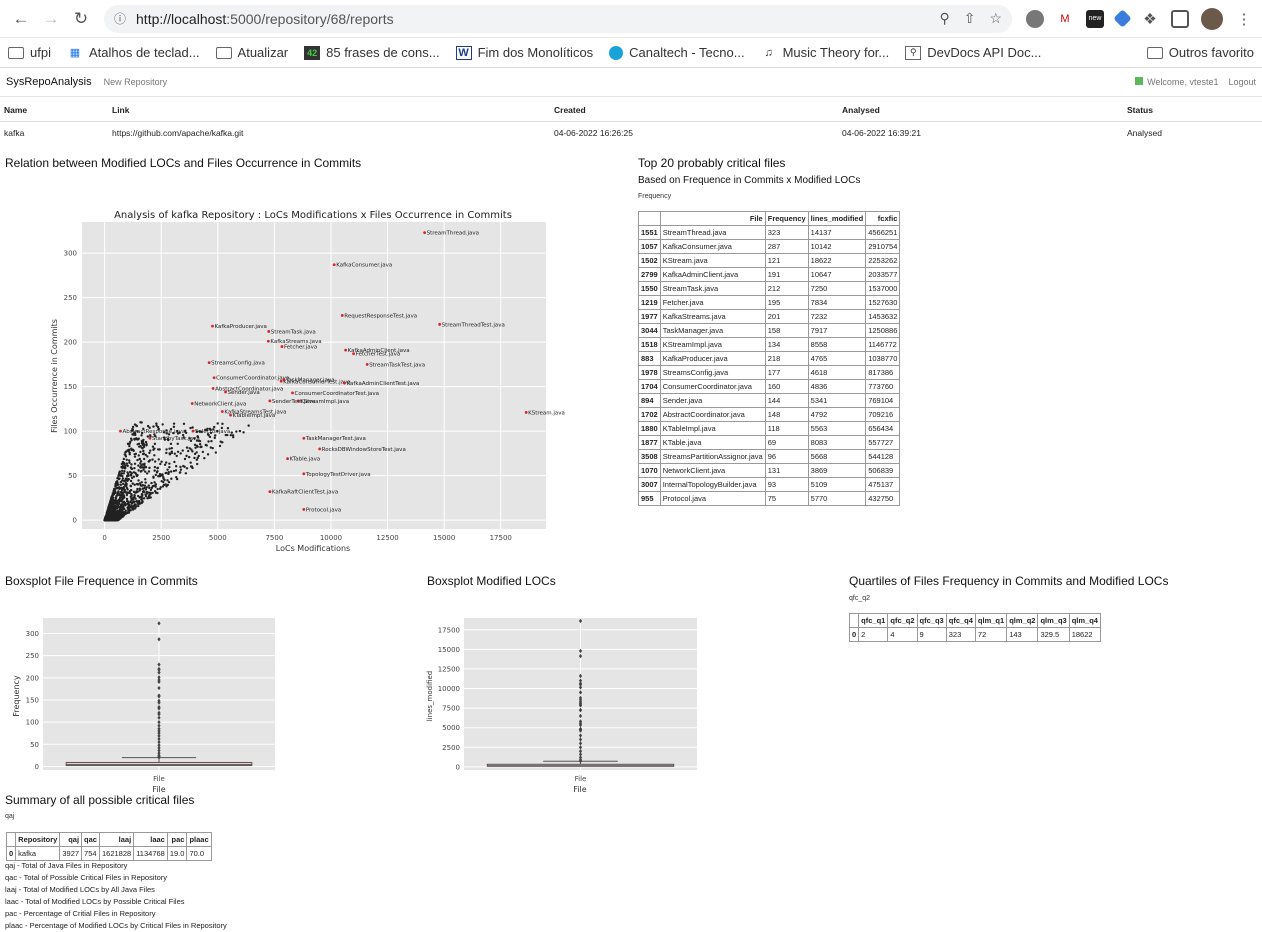  What do you see at coordinates (51, 18) in the screenshot?
I see `forward-icon: →` at bounding box center [51, 18].